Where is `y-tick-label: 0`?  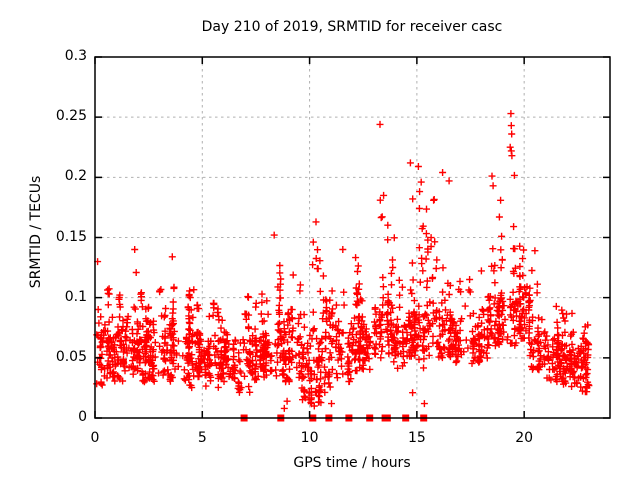
y-tick-label: 0 is located at coordinates (82, 417).